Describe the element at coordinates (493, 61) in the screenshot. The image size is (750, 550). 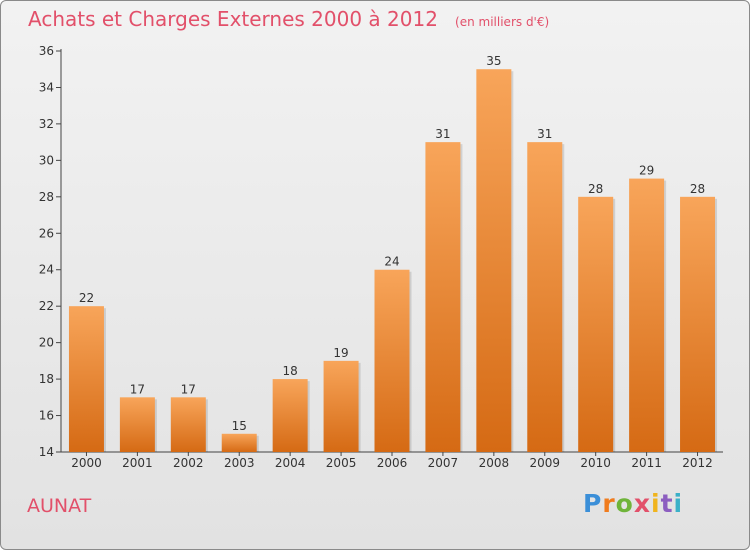
I see `bar-value-label: 35` at that location.